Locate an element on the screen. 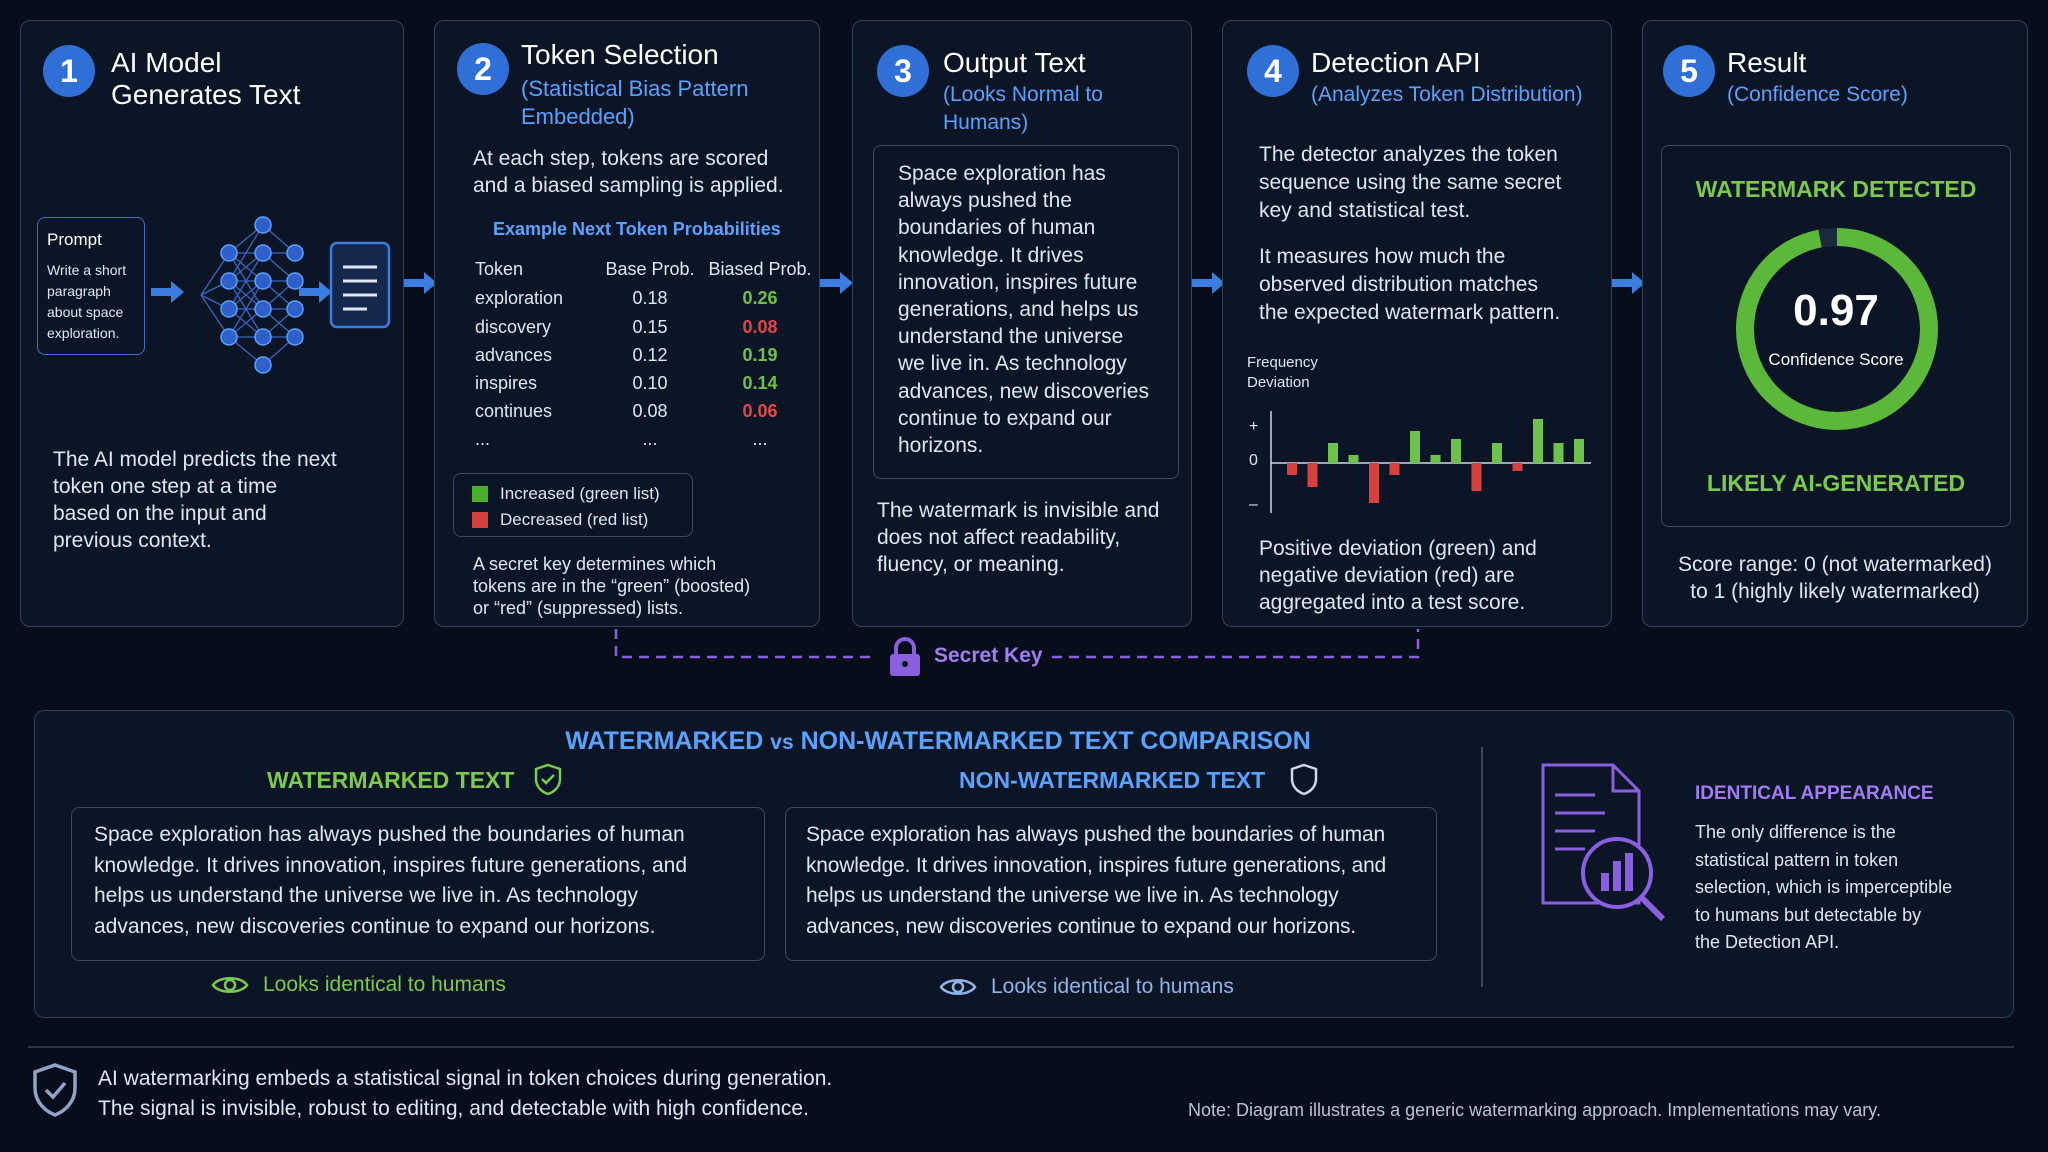  watermark-detected-label: WATERMARK DETECTED is located at coordinates (1836, 189).